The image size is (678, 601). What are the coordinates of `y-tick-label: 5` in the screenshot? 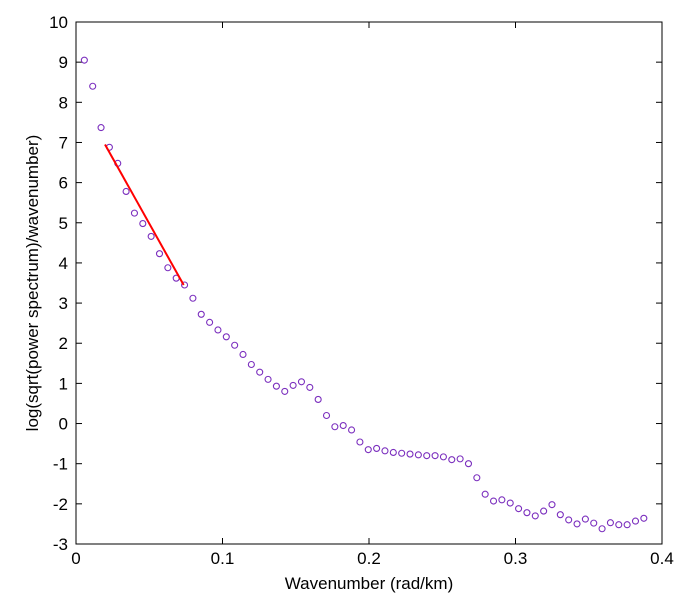 It's located at (63, 223).